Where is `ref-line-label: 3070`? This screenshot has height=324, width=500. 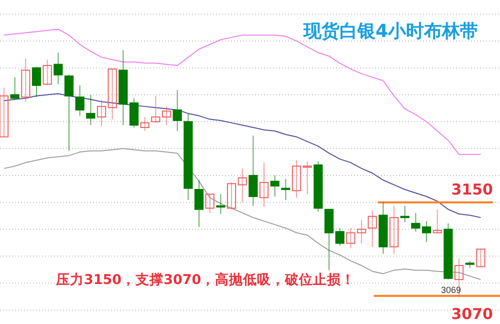
ref-line-label: 3070 is located at coordinates (472, 313).